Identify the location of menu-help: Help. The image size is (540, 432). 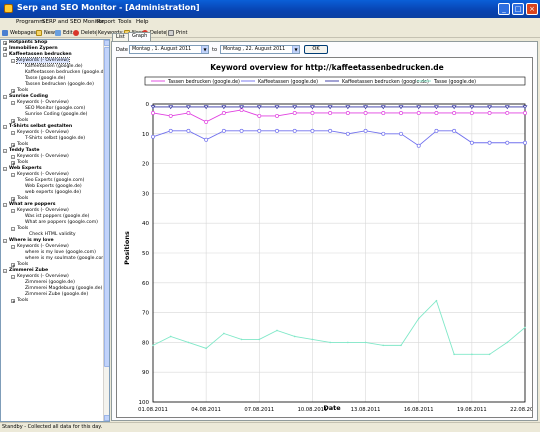
(142, 22).